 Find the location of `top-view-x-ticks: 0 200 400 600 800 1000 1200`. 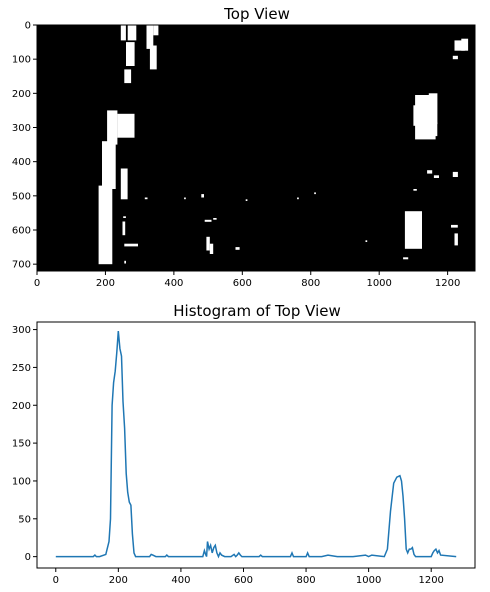

top-view-x-ticks: 0 200 400 600 800 1000 1200 is located at coordinates (247, 280).